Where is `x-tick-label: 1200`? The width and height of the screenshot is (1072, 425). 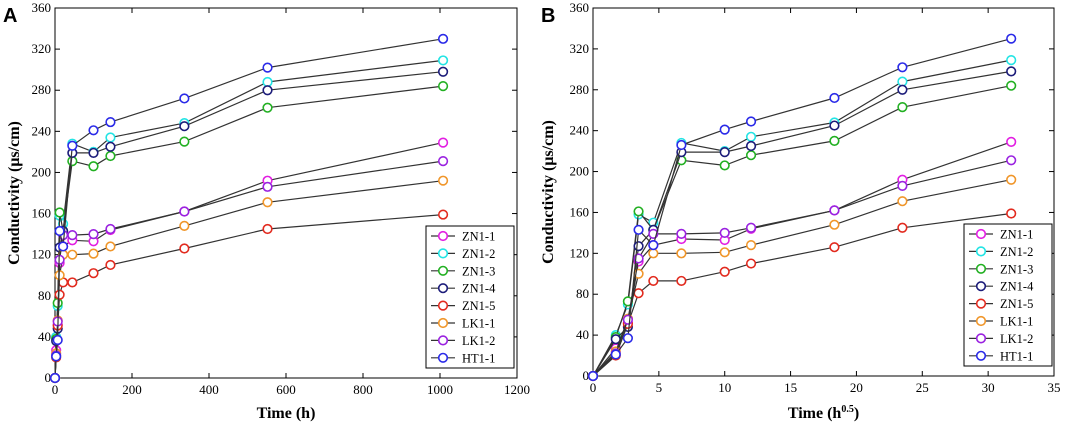 x-tick-label: 1200 is located at coordinates (517, 389).